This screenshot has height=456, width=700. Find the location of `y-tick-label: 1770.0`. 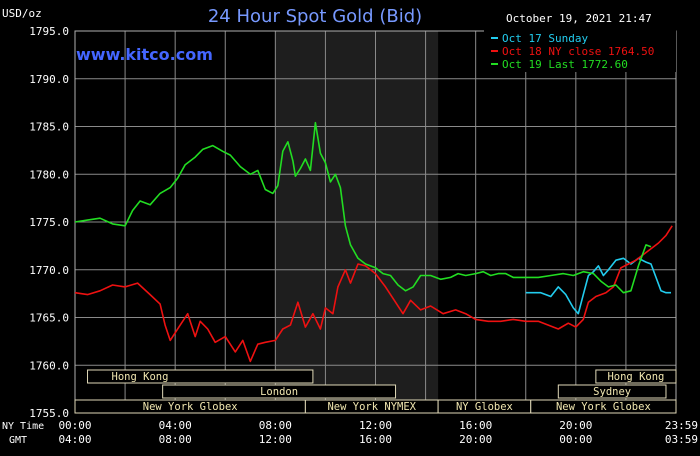

y-tick-label: 1770.0 is located at coordinates (49, 270).